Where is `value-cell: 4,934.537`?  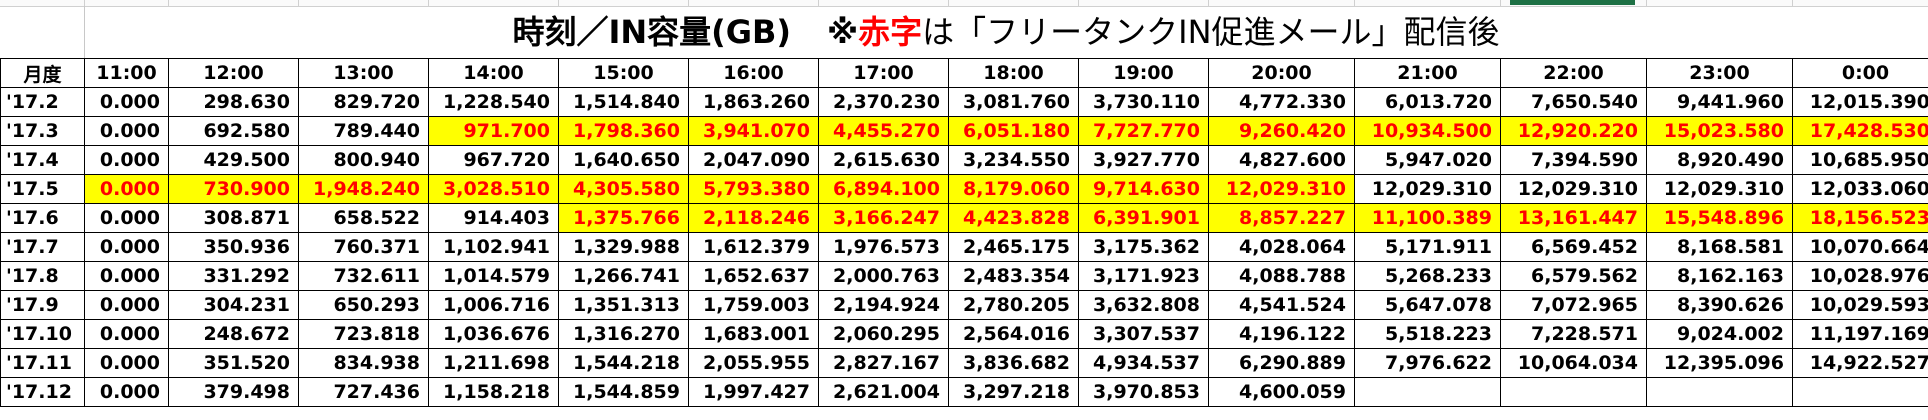
value-cell: 4,934.537 is located at coordinates (1143, 363).